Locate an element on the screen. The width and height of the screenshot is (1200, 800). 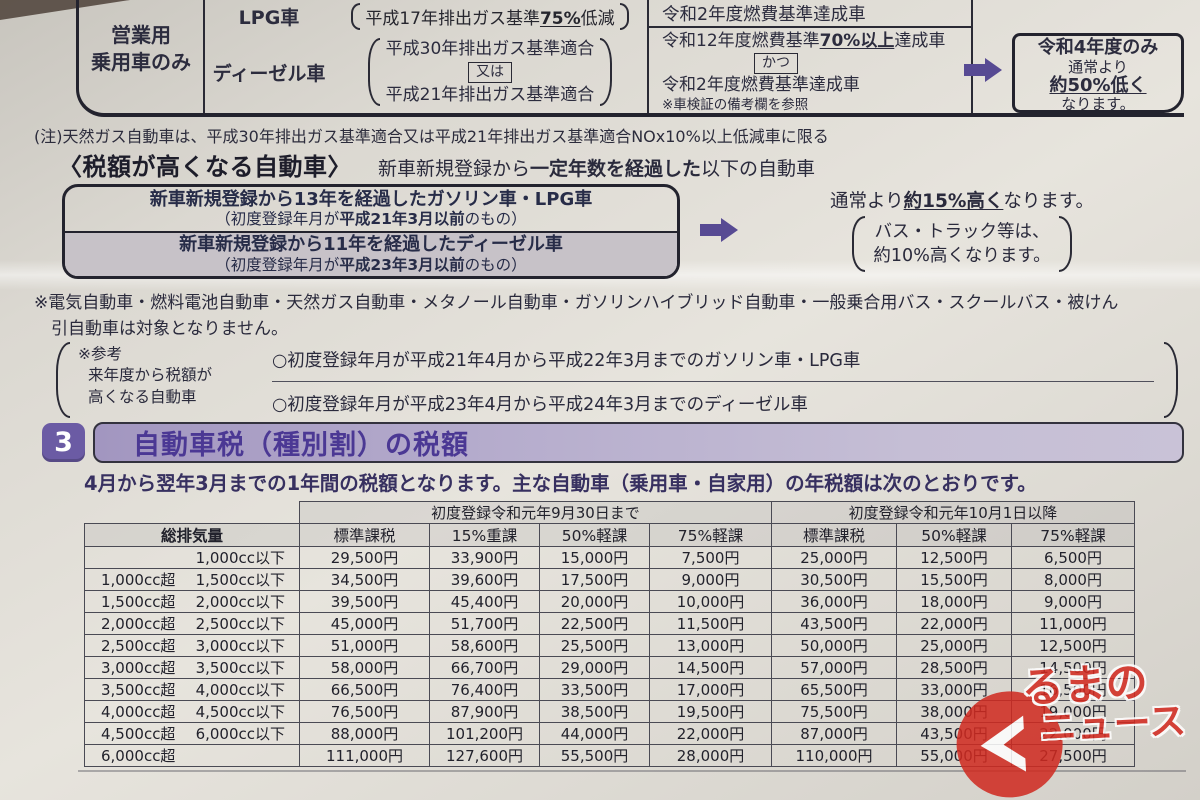
result-line3: 約50%低く is located at coordinates (1098, 85).